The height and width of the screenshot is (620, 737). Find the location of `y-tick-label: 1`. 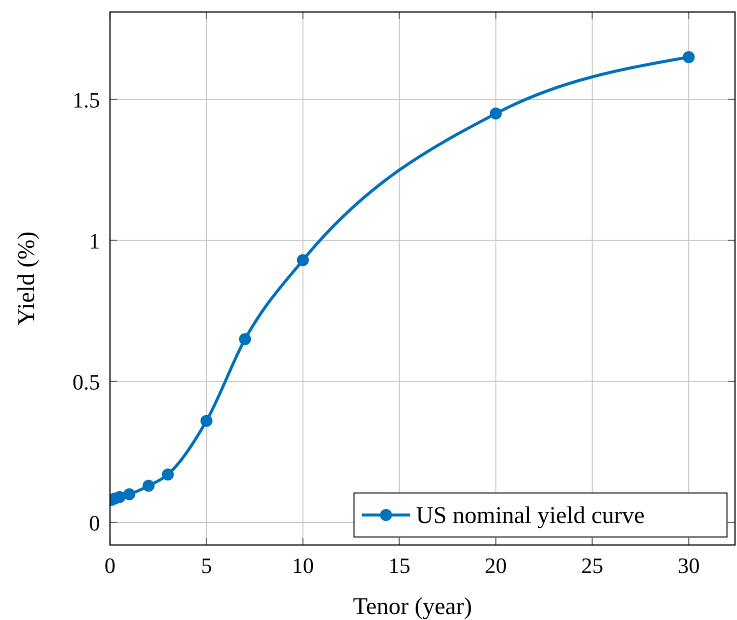

y-tick-label: 1 is located at coordinates (94, 241).